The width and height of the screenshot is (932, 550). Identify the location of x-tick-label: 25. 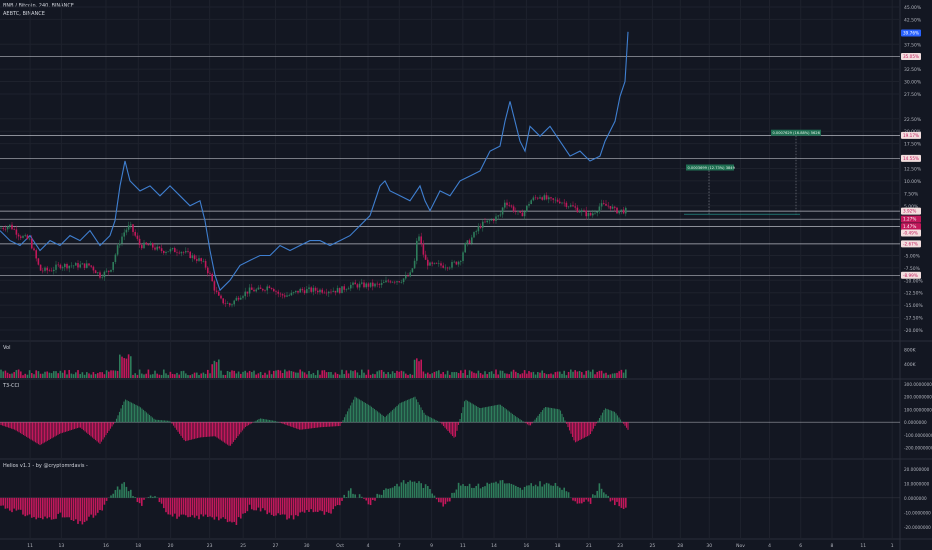
(653, 546).